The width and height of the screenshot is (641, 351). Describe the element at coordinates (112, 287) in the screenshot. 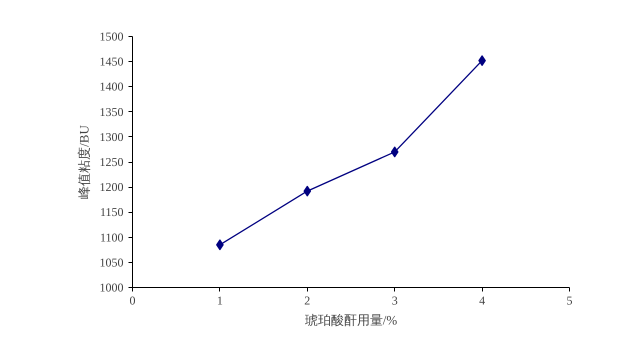

I see `y-tick-label: 1000` at that location.